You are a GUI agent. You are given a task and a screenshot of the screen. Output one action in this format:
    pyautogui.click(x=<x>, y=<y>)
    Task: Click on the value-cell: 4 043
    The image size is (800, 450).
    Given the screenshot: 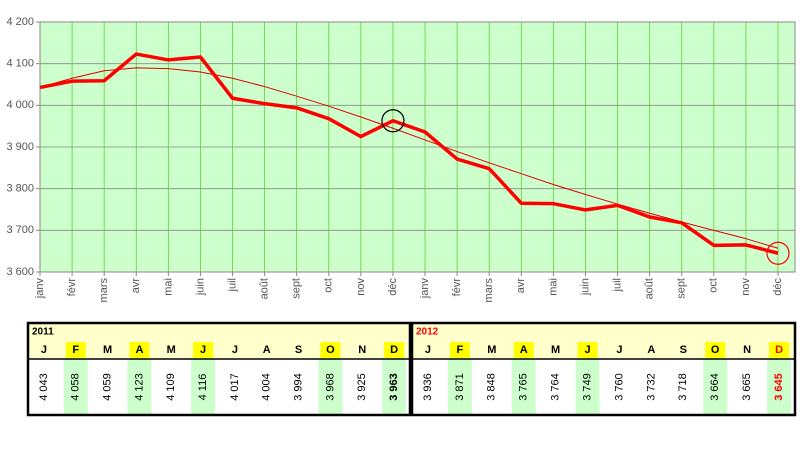 What is the action you would take?
    pyautogui.click(x=44, y=387)
    